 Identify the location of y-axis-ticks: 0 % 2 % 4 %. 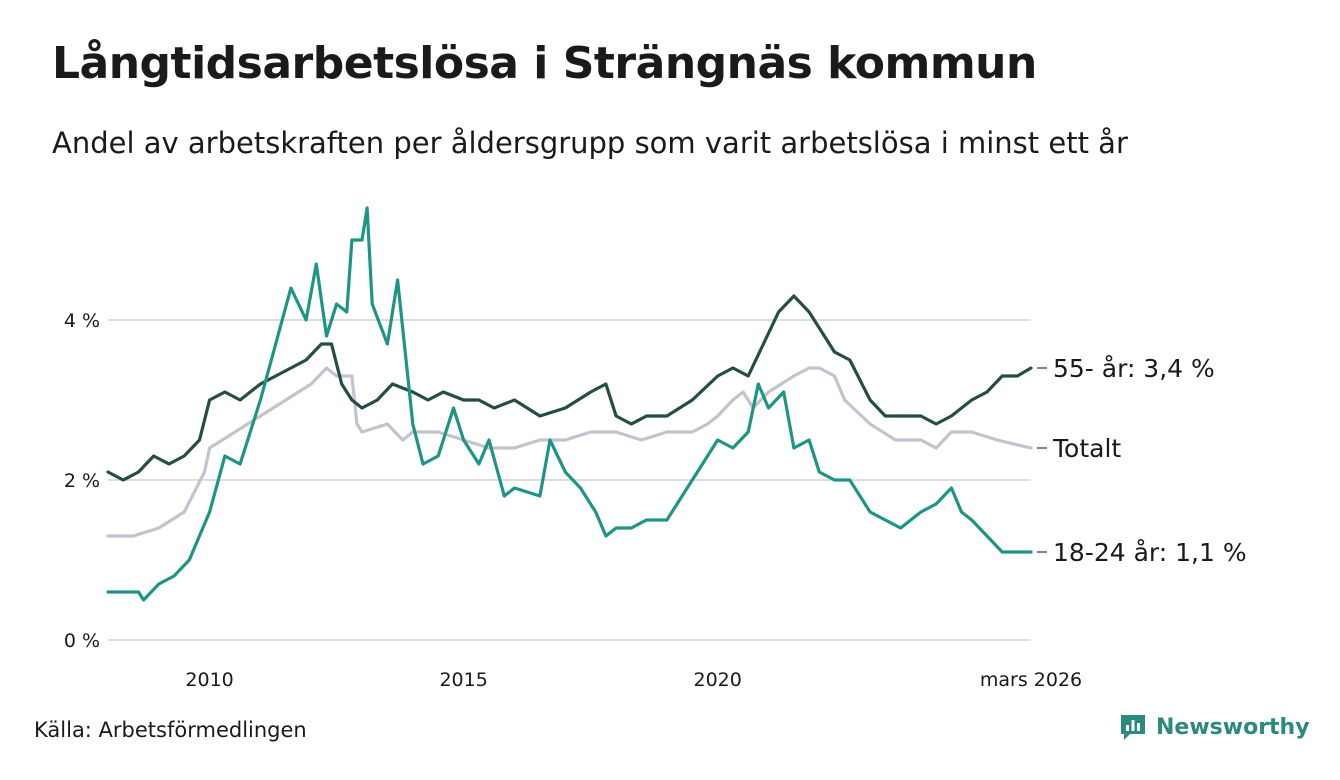
(82, 481).